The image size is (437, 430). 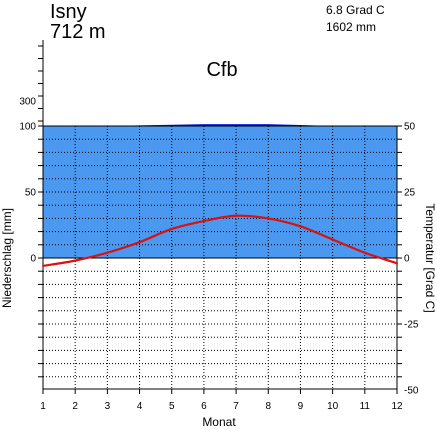 I want to click on climate-class: Cfb, so click(x=221, y=70).